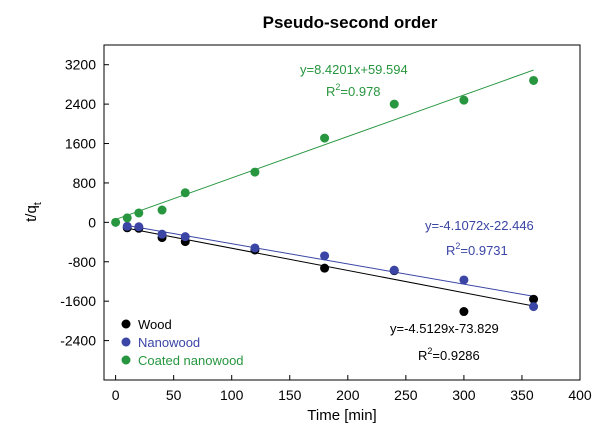 This screenshot has width=600, height=435. Describe the element at coordinates (350, 22) in the screenshot. I see `chart-title: Pseudo-second order` at that location.